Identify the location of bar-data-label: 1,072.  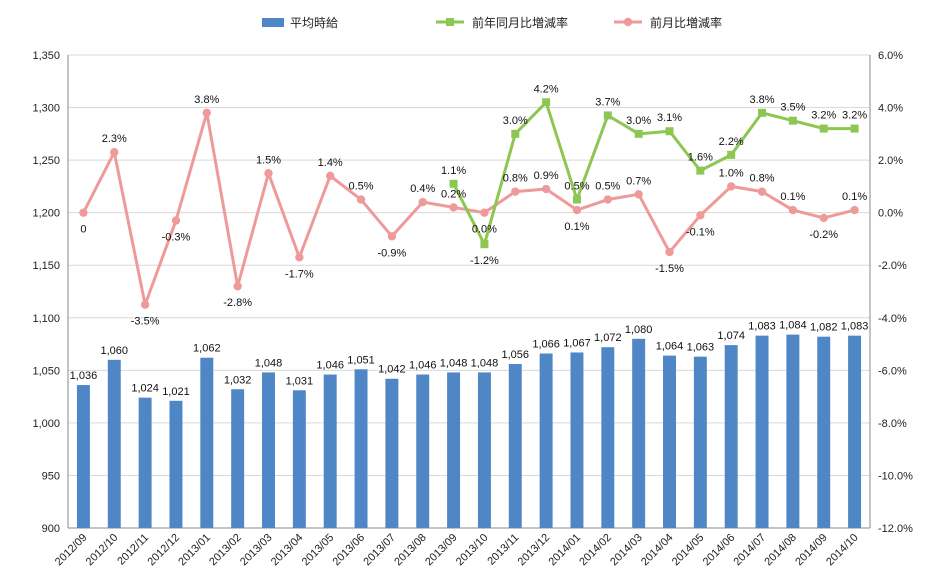
(608, 338).